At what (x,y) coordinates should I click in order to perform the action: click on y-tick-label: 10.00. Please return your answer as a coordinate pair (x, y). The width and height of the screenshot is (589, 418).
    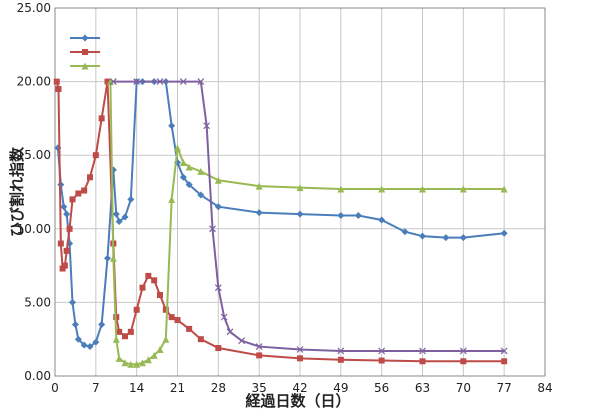
    Looking at the image, I should click on (34, 229).